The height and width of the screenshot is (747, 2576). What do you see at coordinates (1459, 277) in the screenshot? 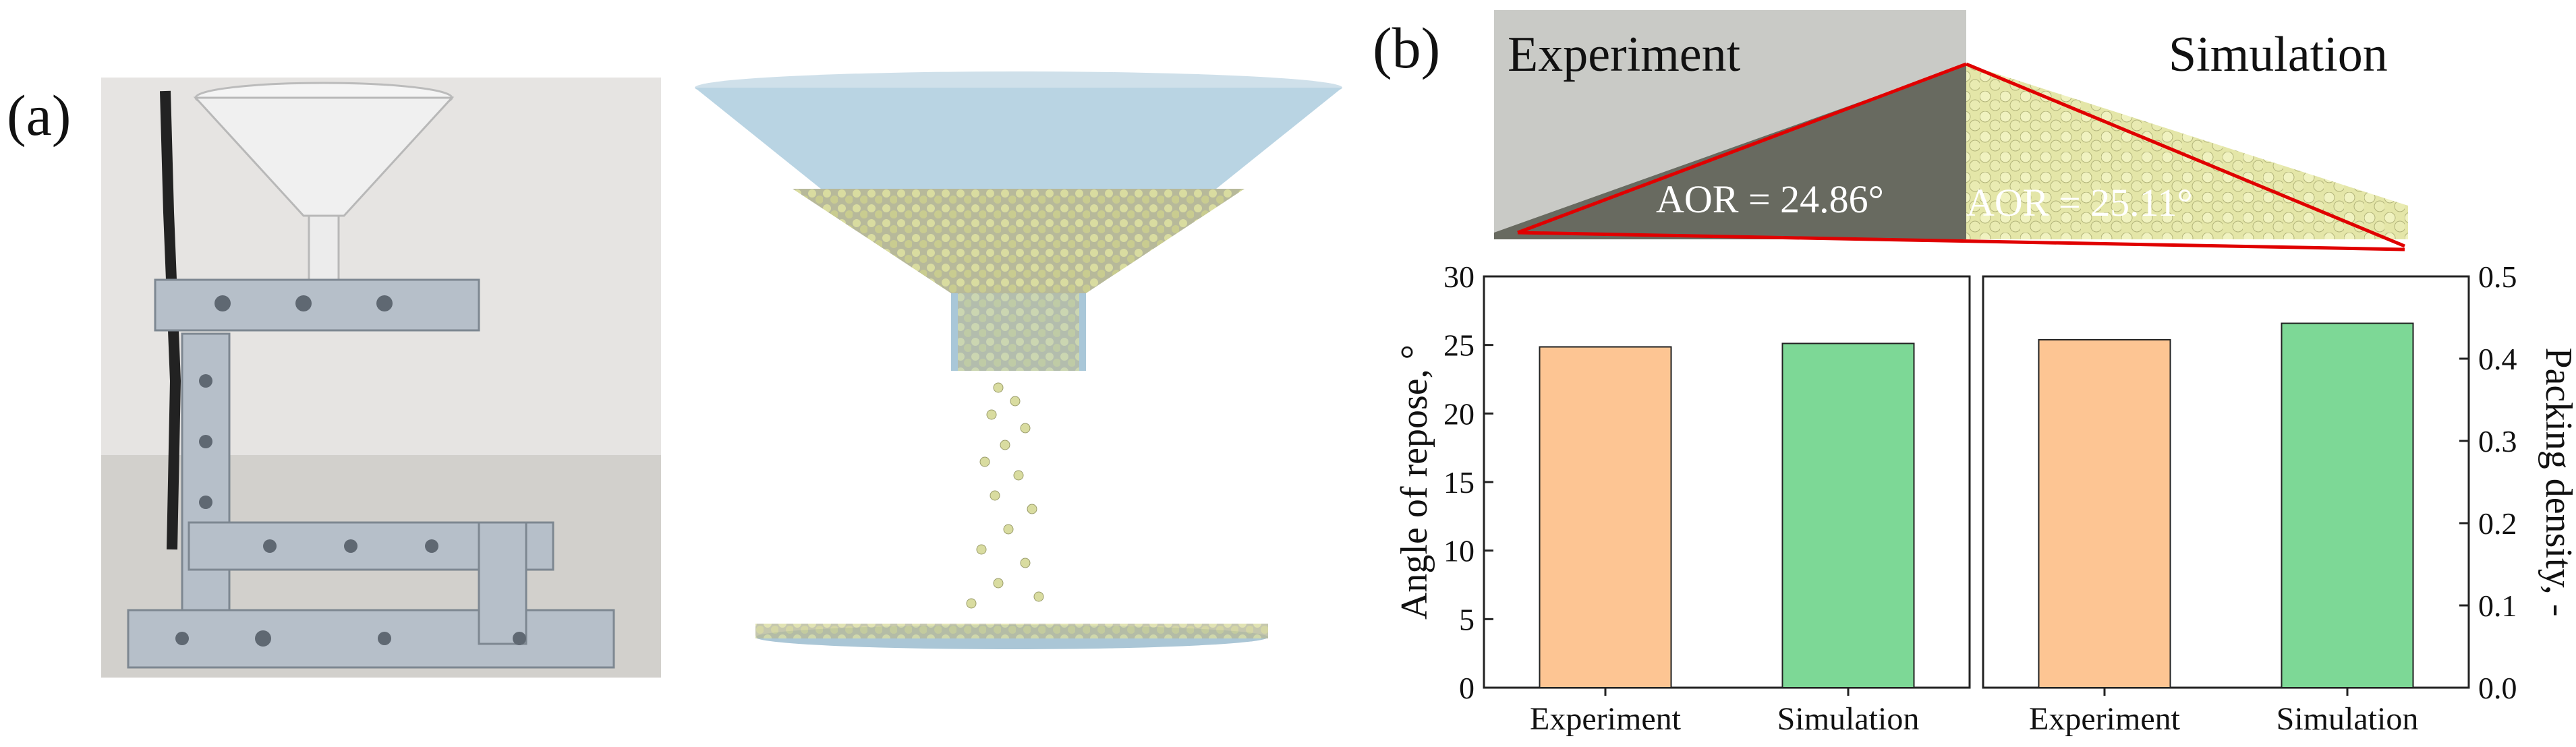
I see `y-tick-label: 30` at bounding box center [1459, 277].